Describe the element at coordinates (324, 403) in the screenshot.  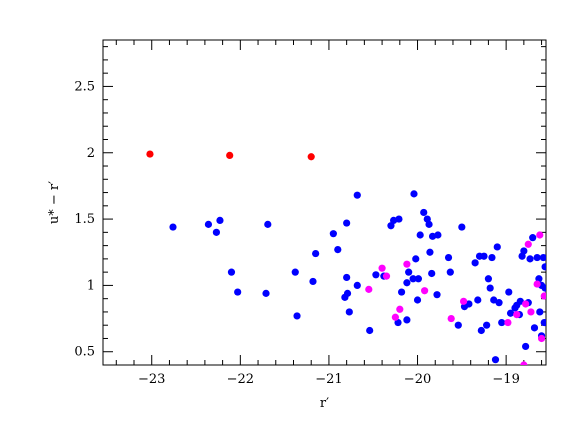
I see `x-axis-title: r′` at that location.